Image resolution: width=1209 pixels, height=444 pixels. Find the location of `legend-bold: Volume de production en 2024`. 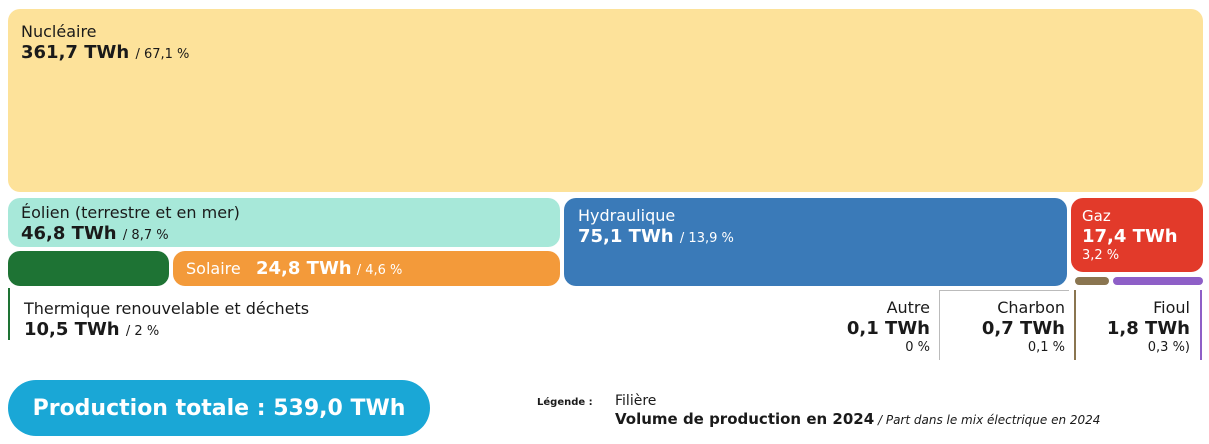

legend-bold: Volume de production en 2024 is located at coordinates (745, 419).